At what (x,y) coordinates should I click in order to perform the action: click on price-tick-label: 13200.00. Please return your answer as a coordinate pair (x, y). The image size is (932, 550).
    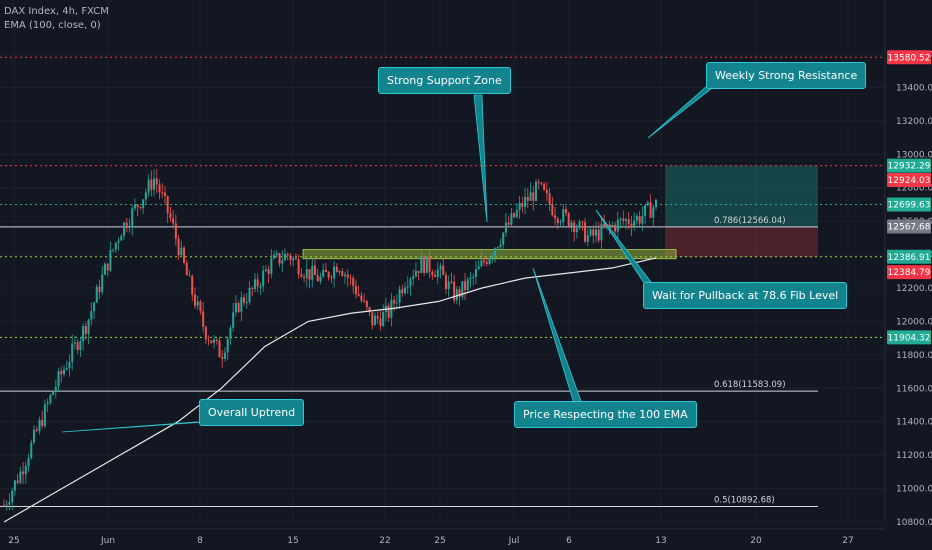
    Looking at the image, I should click on (914, 122).